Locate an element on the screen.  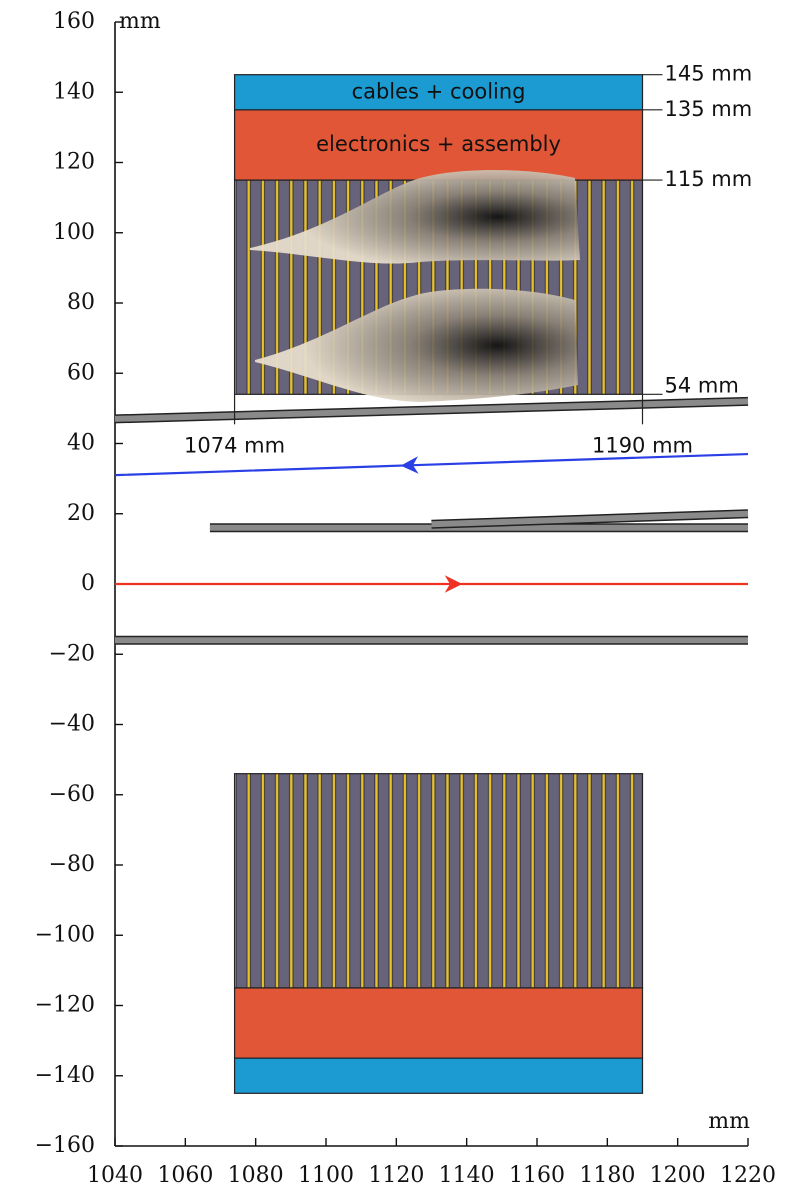
y-tick-label: 20 is located at coordinates (81, 513).